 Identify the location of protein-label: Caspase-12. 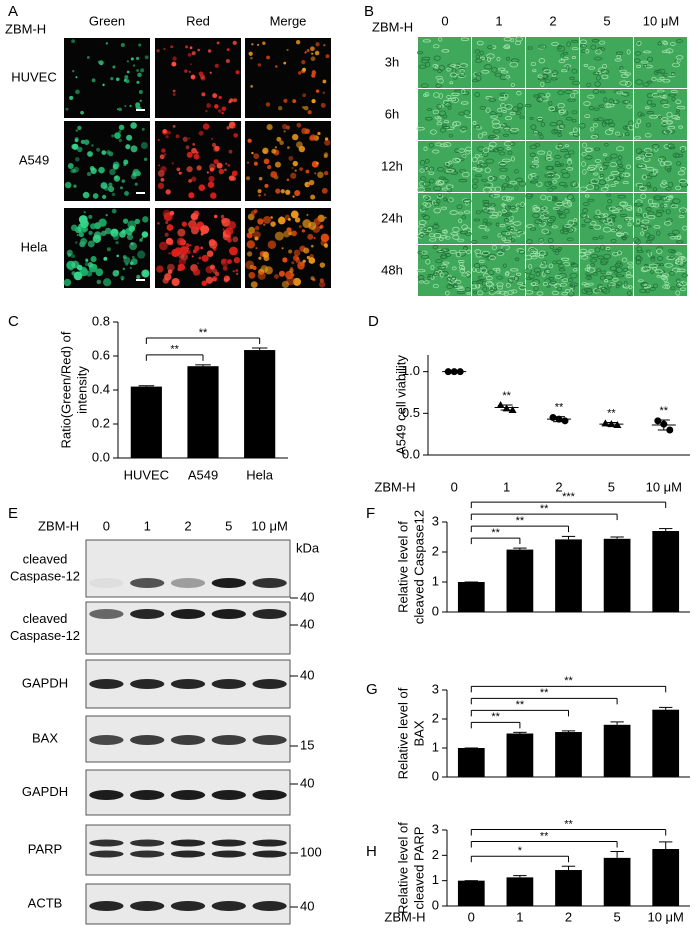
(45, 635).